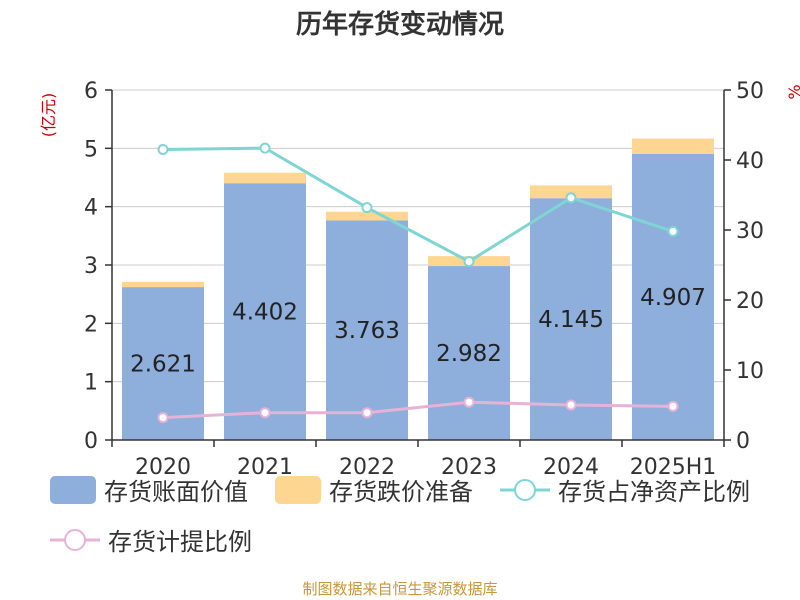 The height and width of the screenshot is (600, 800). I want to click on legend-item-reserve: 存货跌价准备, so click(374, 489).